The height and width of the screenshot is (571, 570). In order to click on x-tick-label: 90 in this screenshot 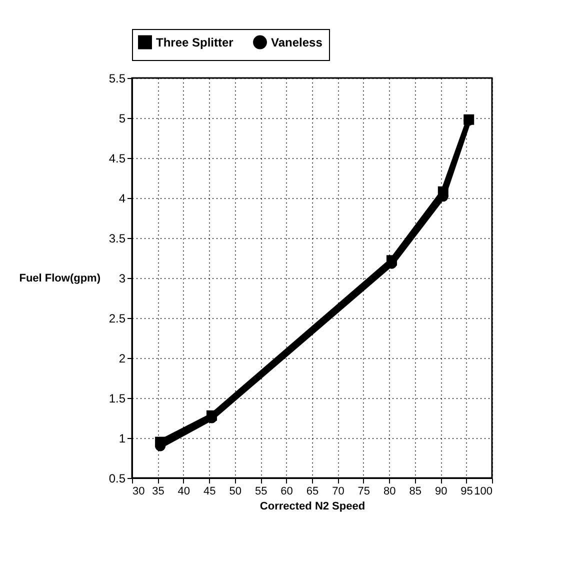, I will do `click(441, 492)`.